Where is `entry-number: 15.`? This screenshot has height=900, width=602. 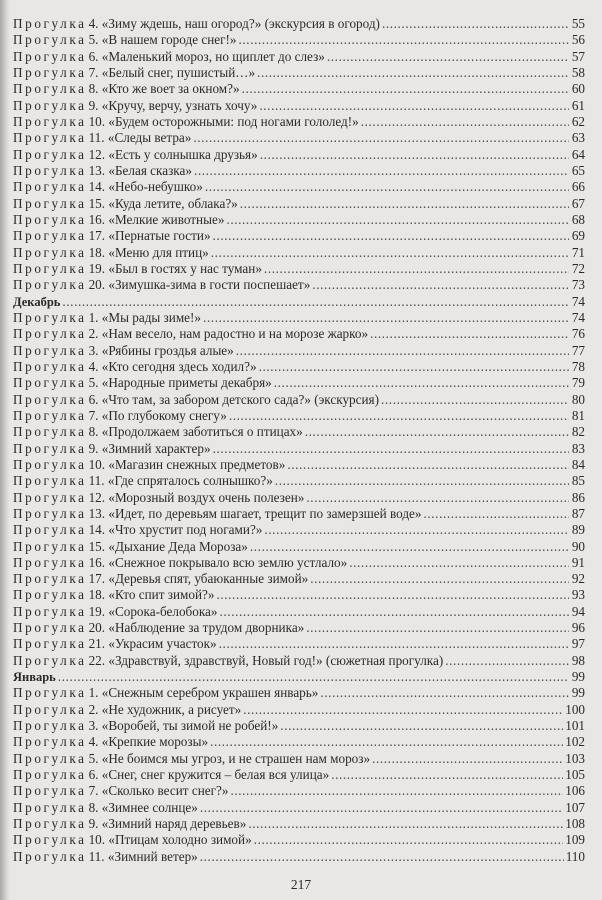
entry-number: 15. is located at coordinates (97, 546).